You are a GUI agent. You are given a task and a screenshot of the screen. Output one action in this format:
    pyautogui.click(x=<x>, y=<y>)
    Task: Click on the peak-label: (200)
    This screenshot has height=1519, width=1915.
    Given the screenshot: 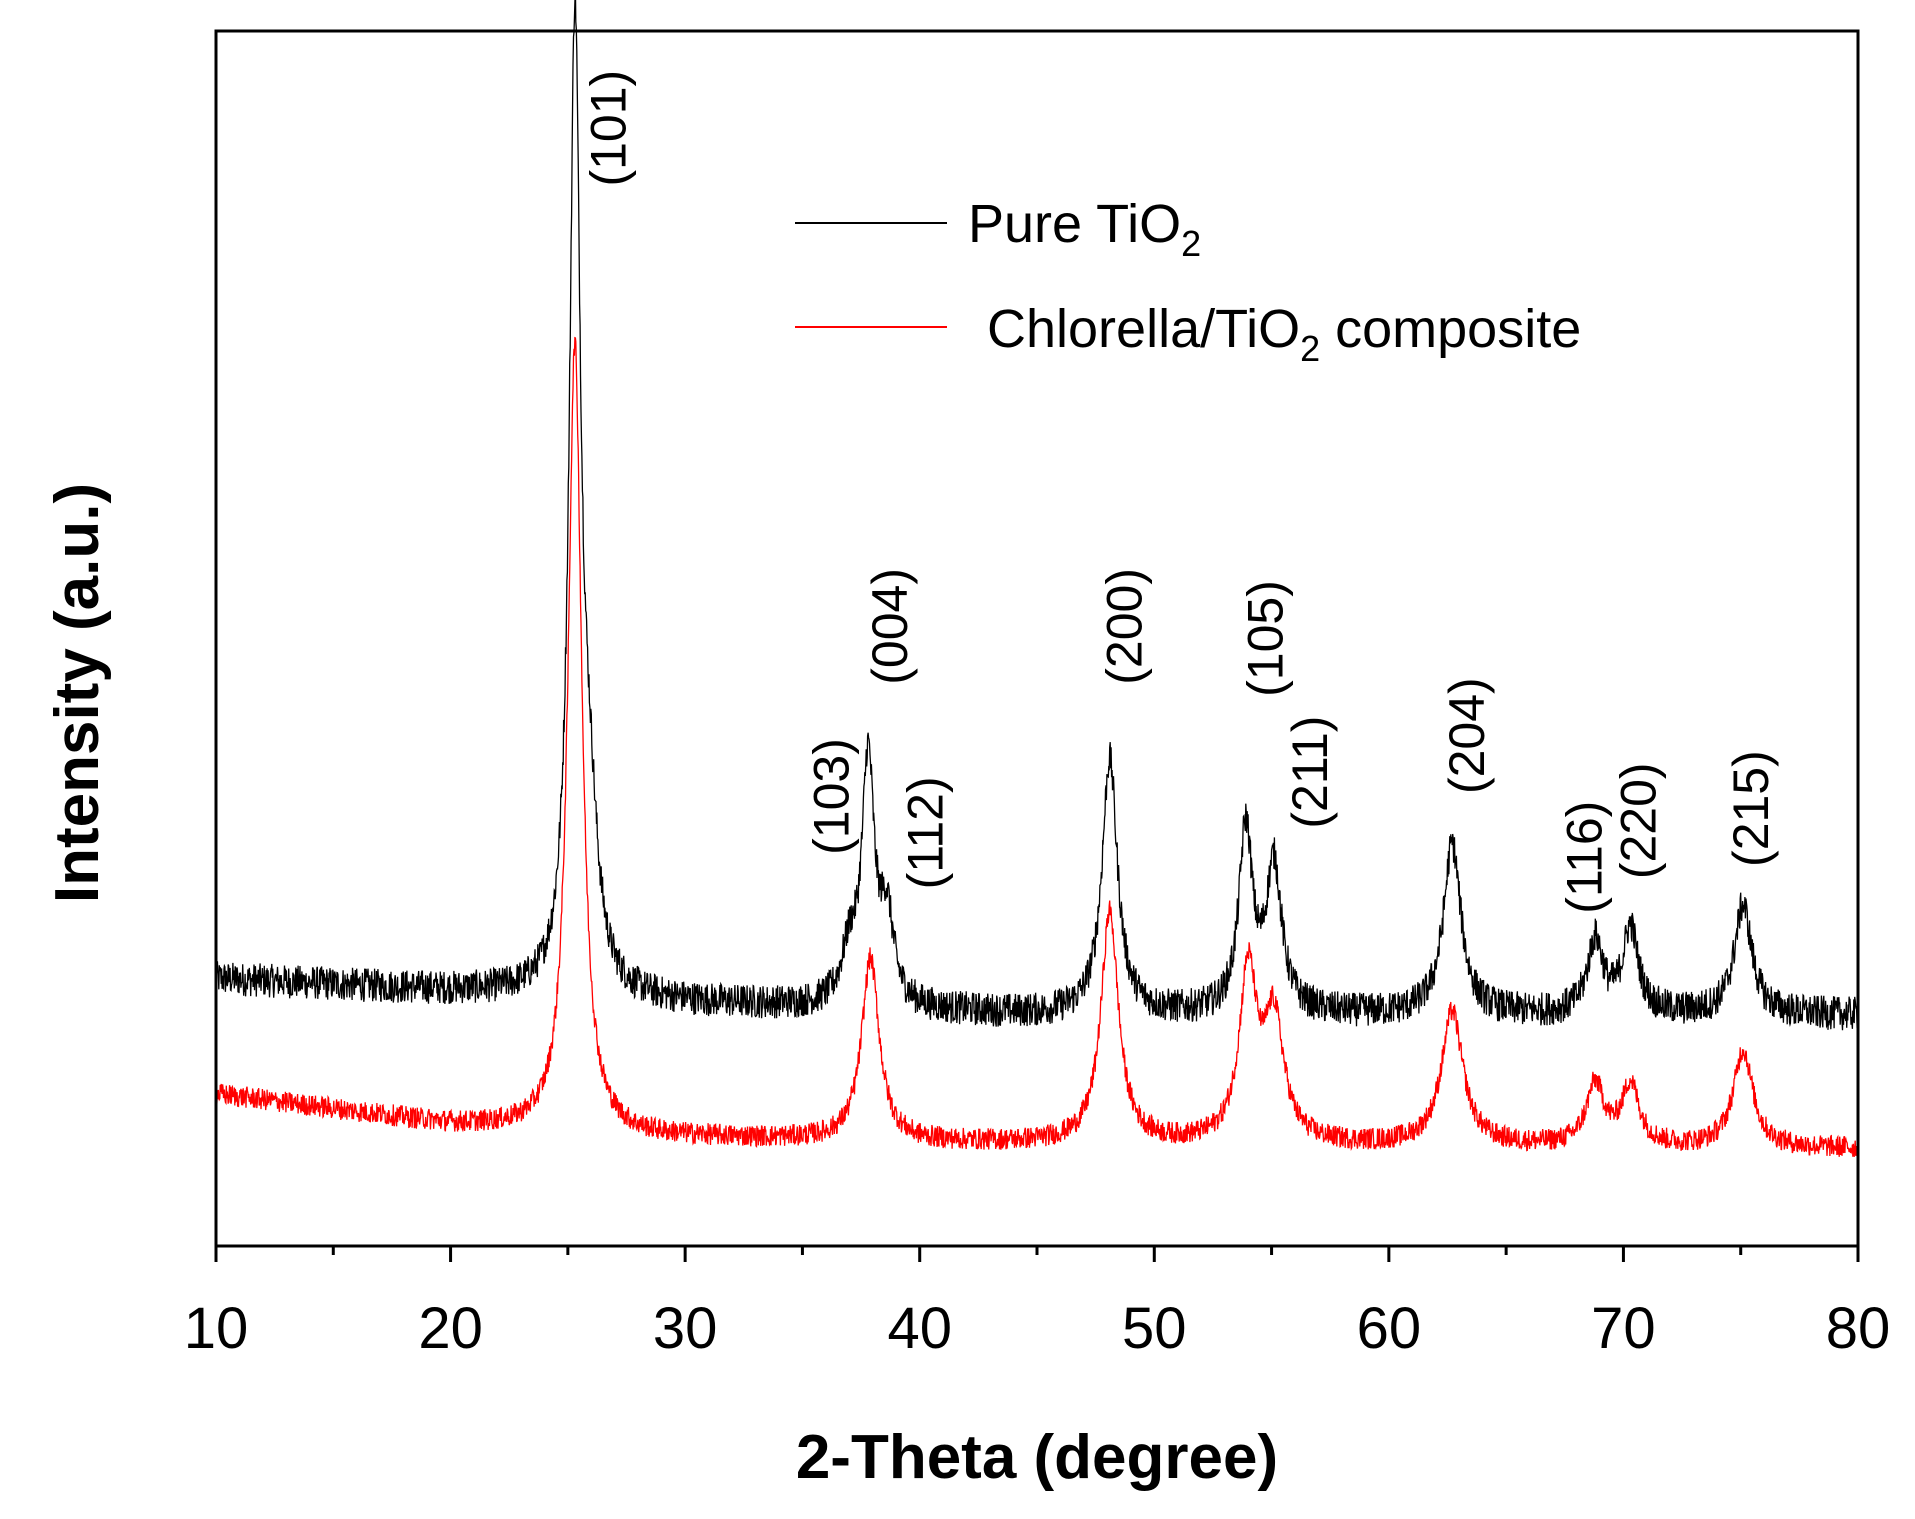 What is the action you would take?
    pyautogui.click(x=1125, y=626)
    